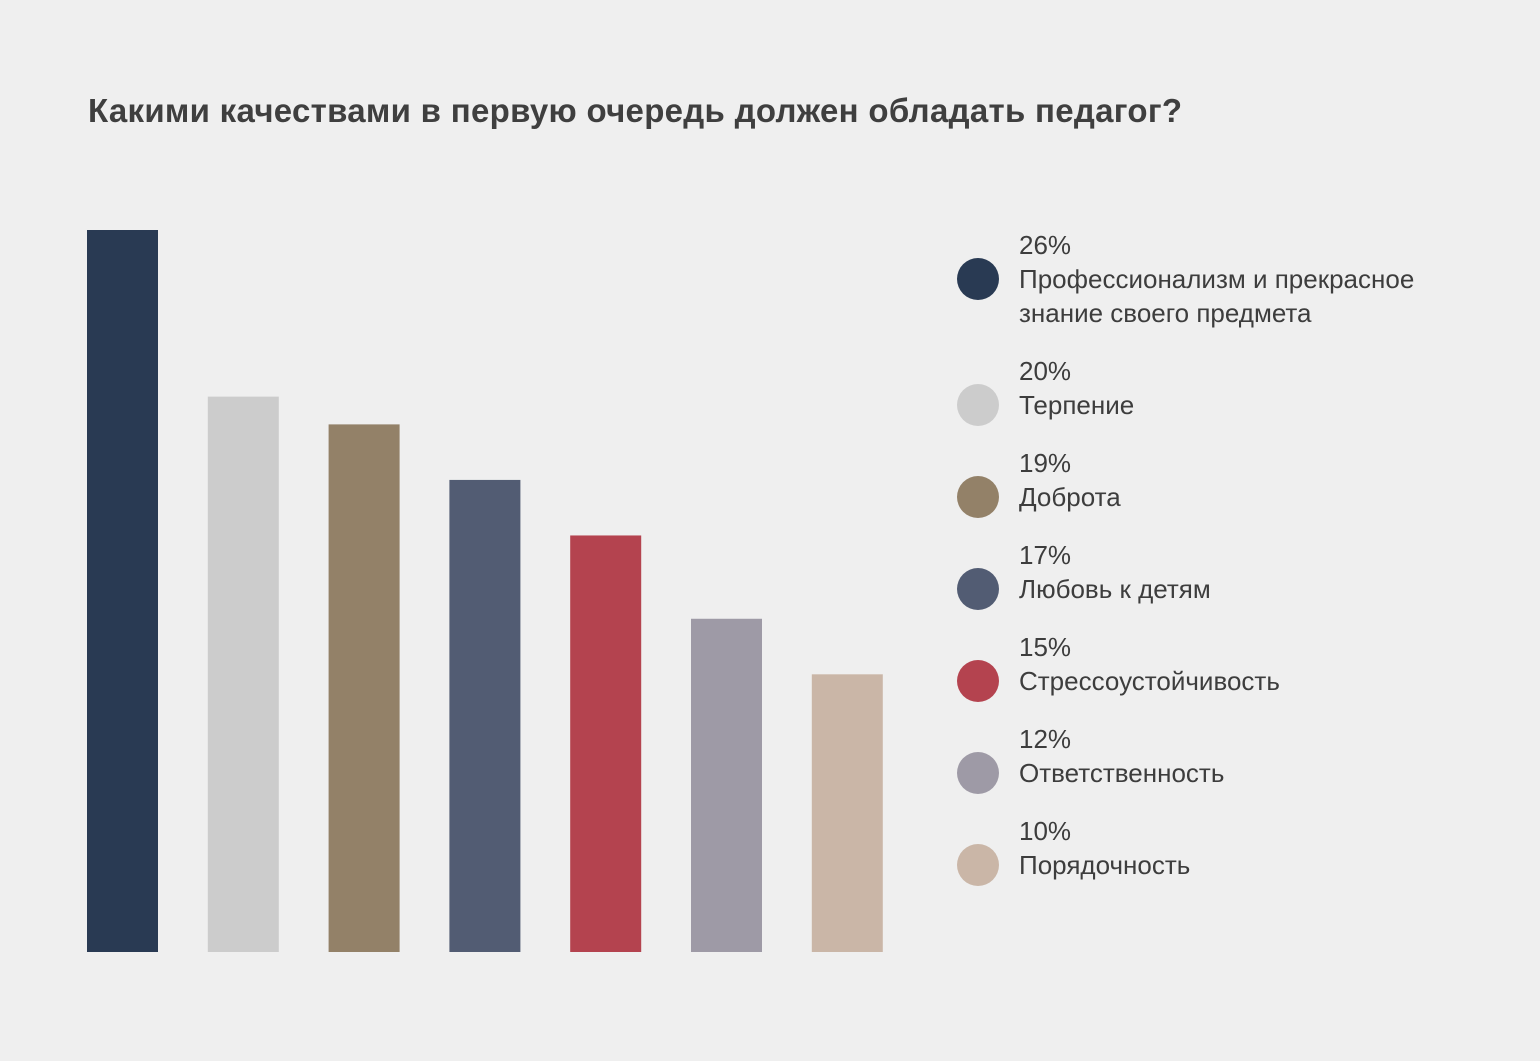  Describe the element at coordinates (1115, 589) in the screenshot. I see `legend-category-label: Любовь к детям` at that location.